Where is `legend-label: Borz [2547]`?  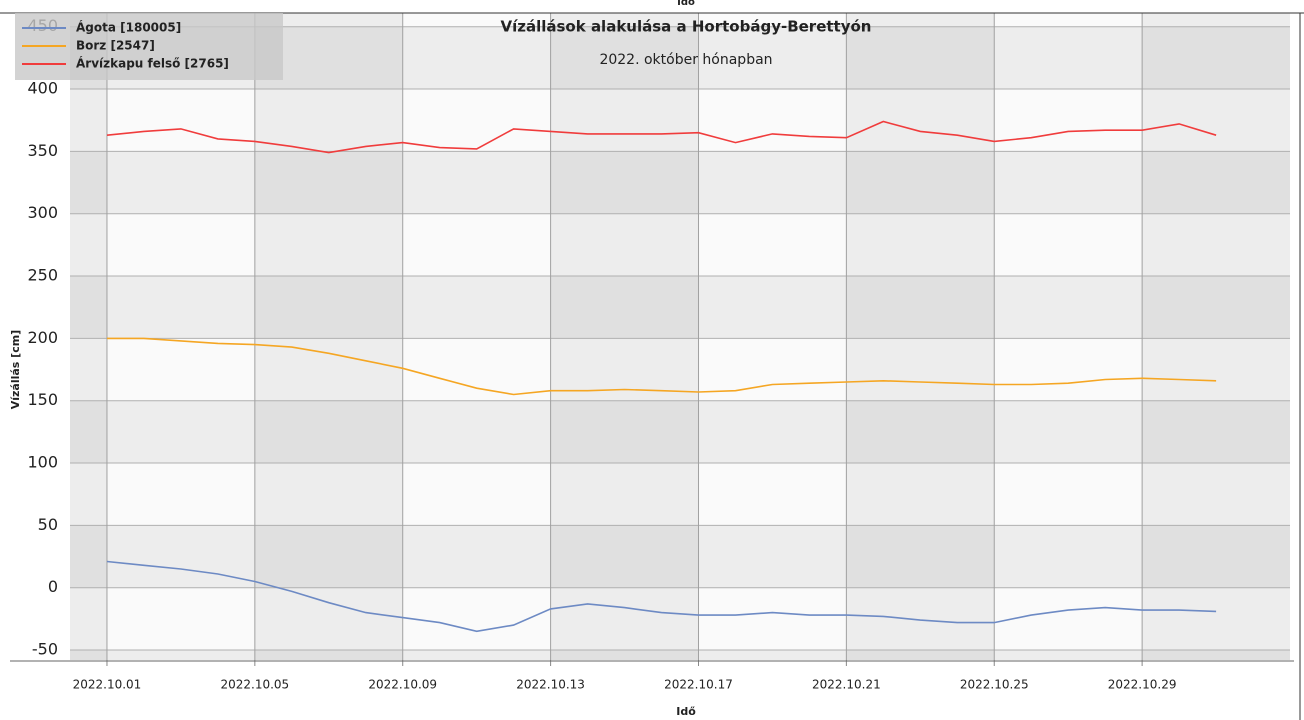
legend-label: Borz [2547] is located at coordinates (115, 46).